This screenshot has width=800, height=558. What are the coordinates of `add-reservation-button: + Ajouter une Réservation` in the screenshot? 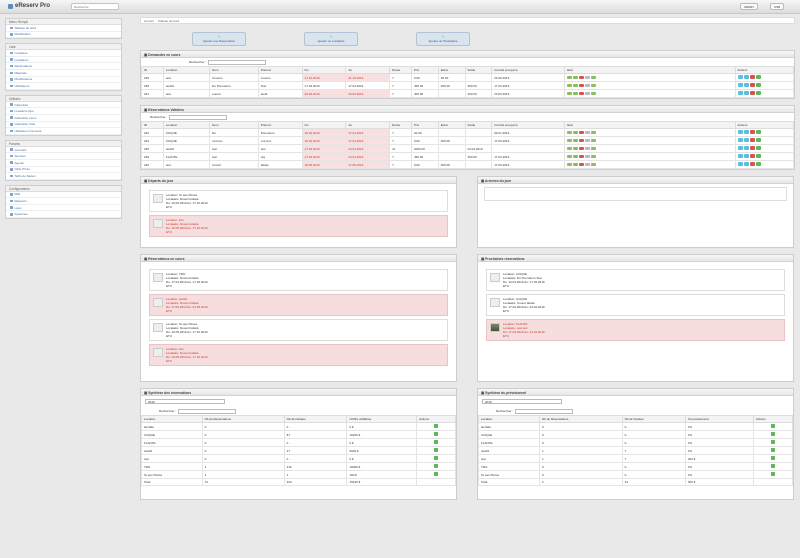 It's located at (219, 39).